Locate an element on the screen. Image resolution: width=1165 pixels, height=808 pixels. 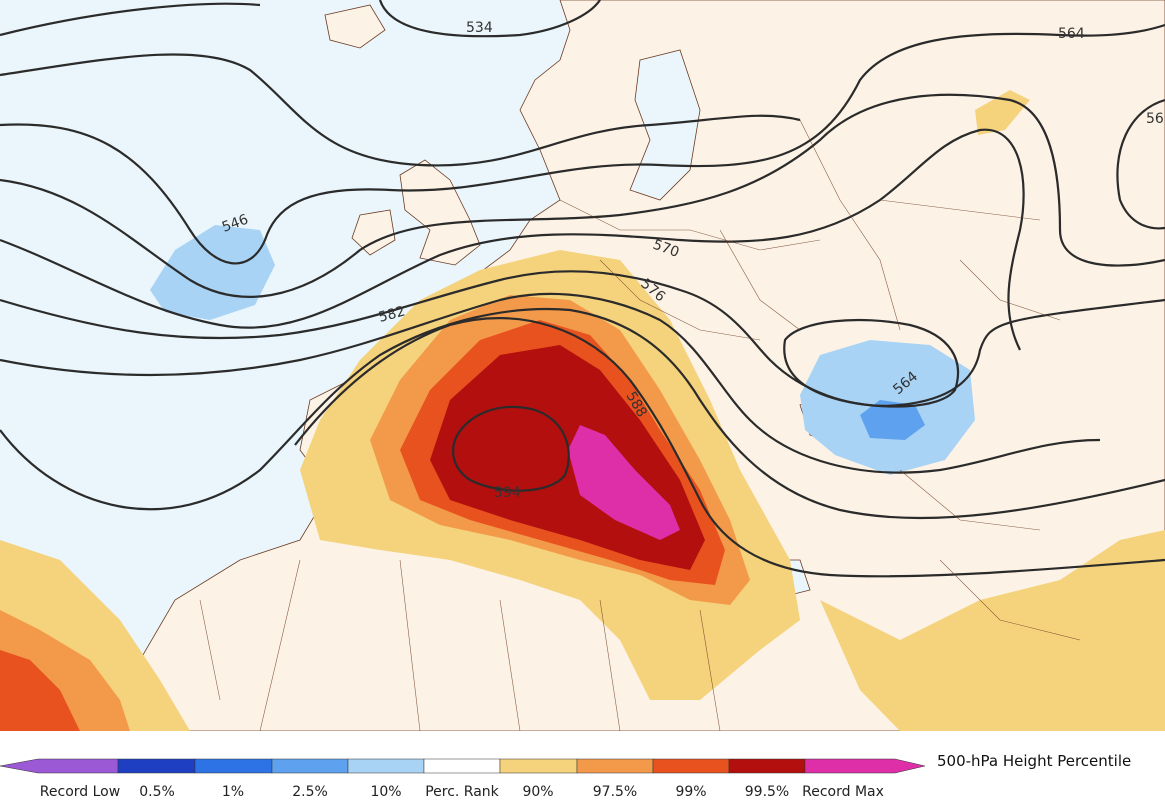
iceland is located at coordinates (355, 26).